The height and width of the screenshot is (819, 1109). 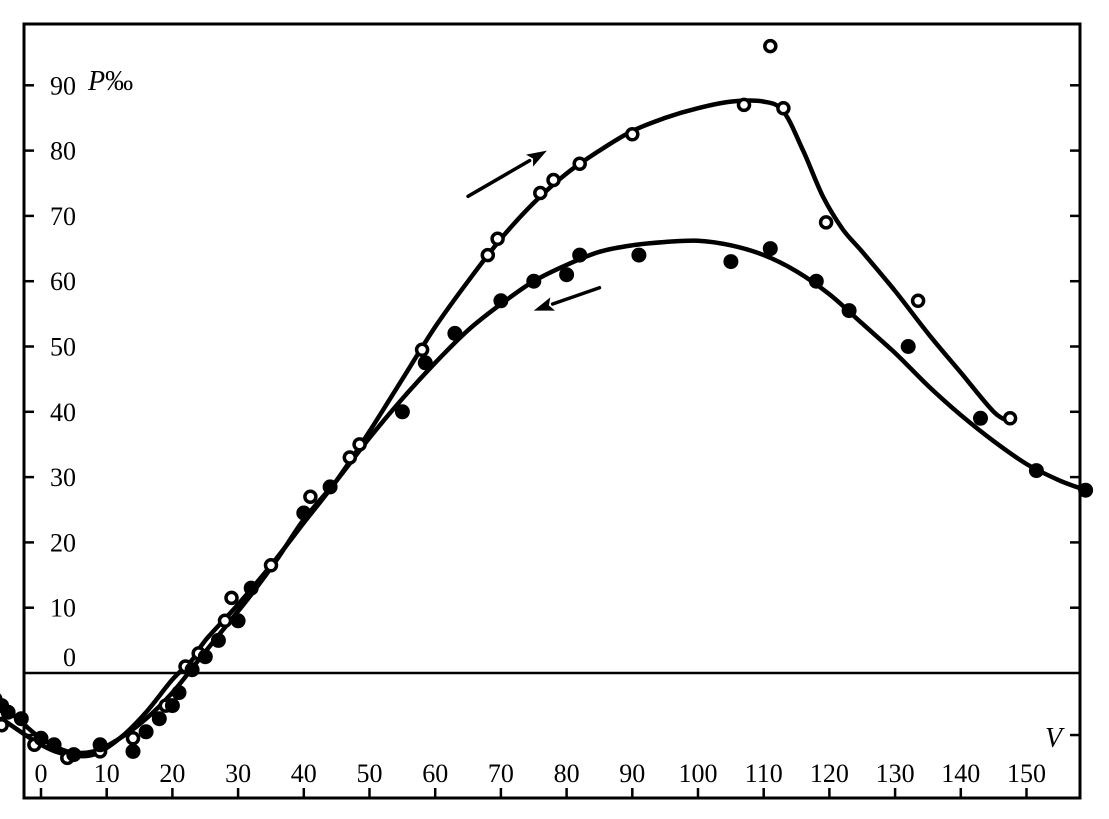 What do you see at coordinates (107, 773) in the screenshot?
I see `x-tick-label: 10` at bounding box center [107, 773].